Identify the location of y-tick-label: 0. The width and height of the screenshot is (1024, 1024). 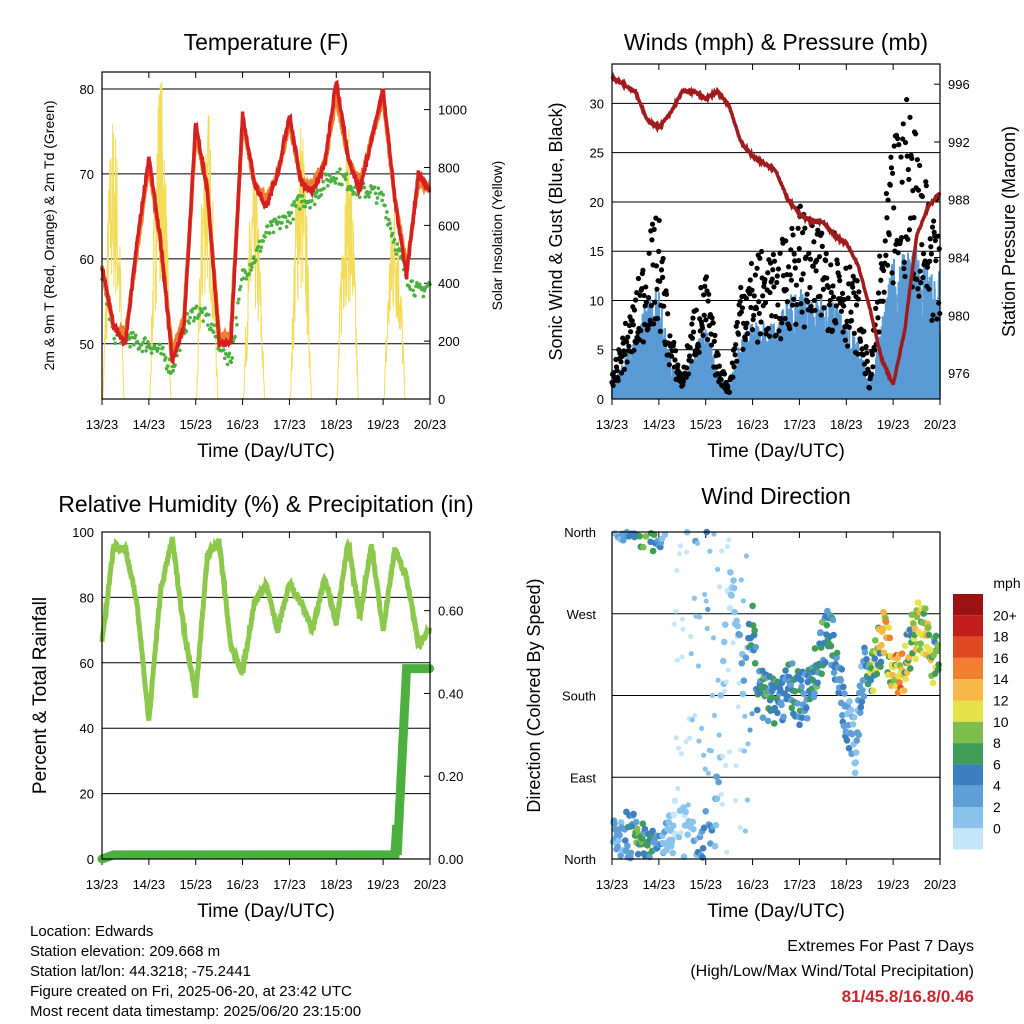
(600, 399).